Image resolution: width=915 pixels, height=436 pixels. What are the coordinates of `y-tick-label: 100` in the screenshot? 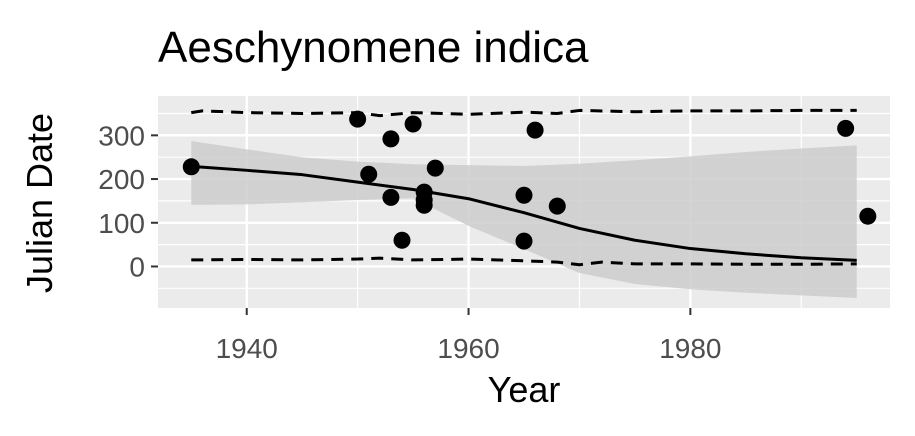 It's located at (121, 223).